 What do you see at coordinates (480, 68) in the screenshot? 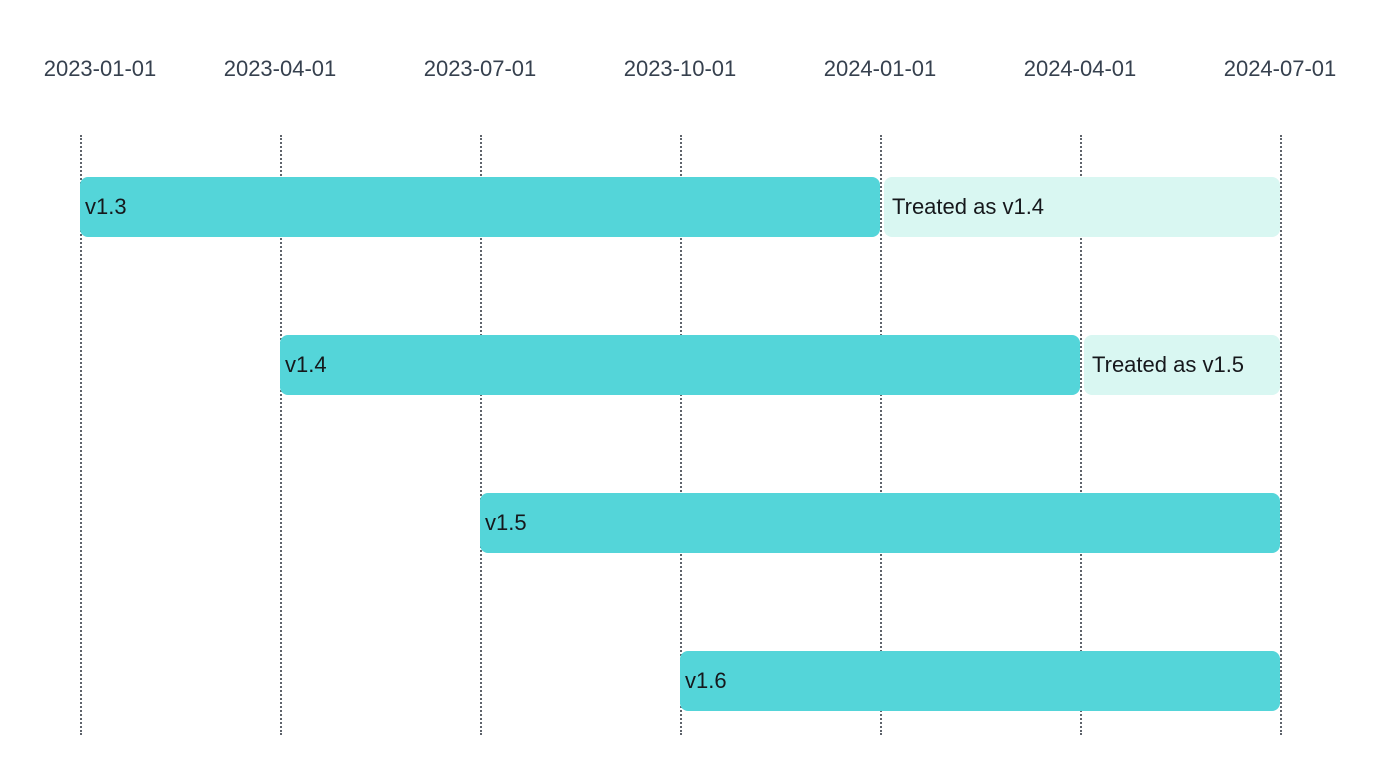
I see `axis-tick-label: 2023-07-01` at bounding box center [480, 68].